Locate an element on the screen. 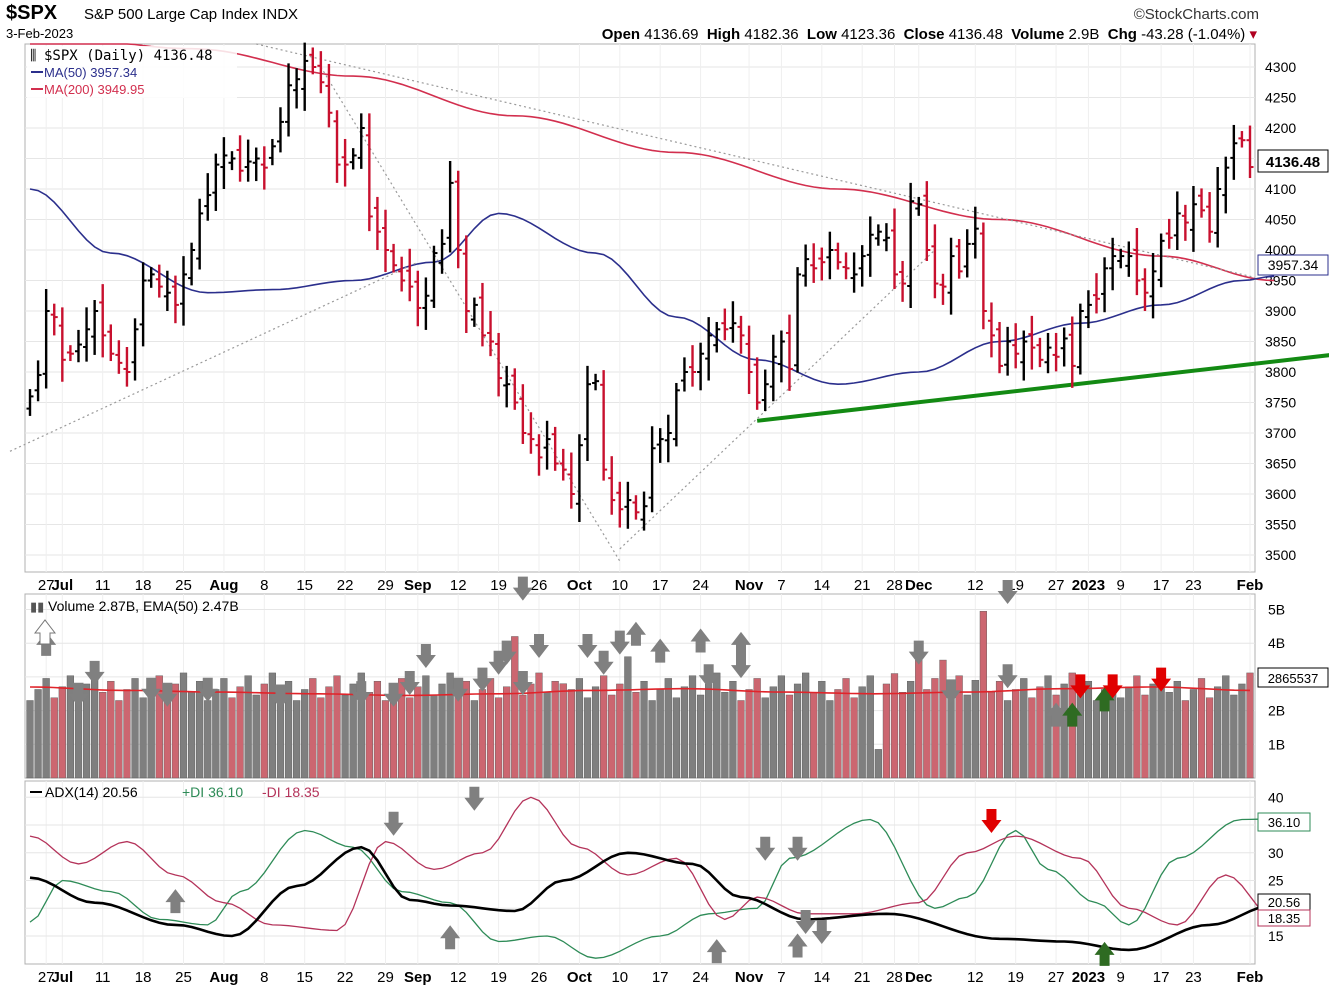 This screenshot has height=990, width=1329. dotted-trend-line is located at coordinates (777, 399).